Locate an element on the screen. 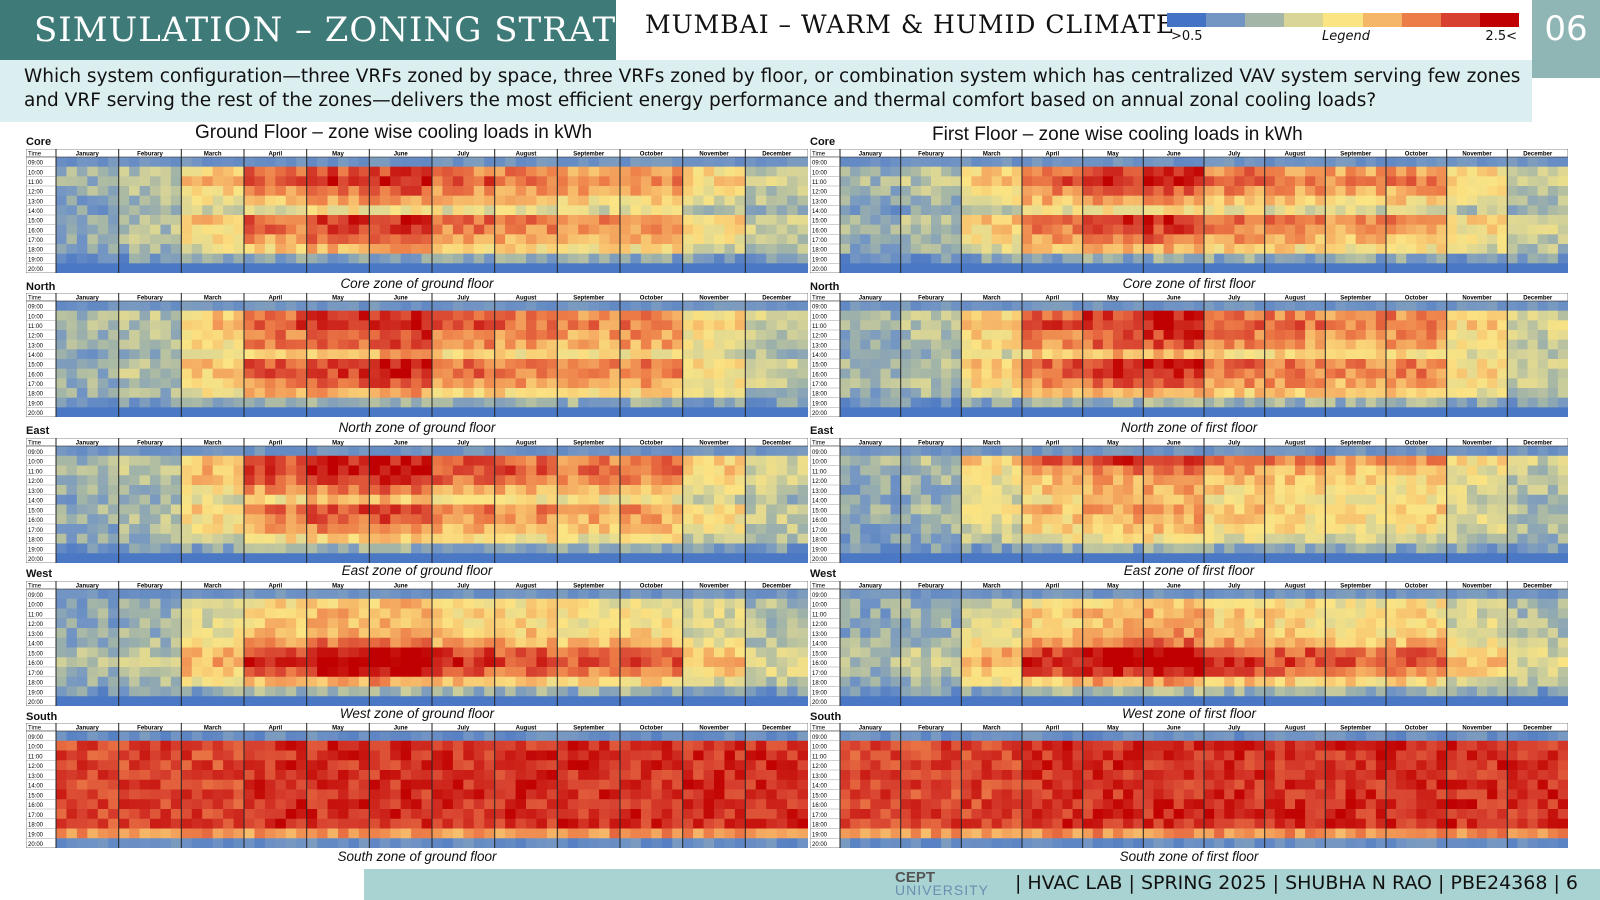 The image size is (1600, 900). legend-min-label: >0.5 is located at coordinates (1187, 36).